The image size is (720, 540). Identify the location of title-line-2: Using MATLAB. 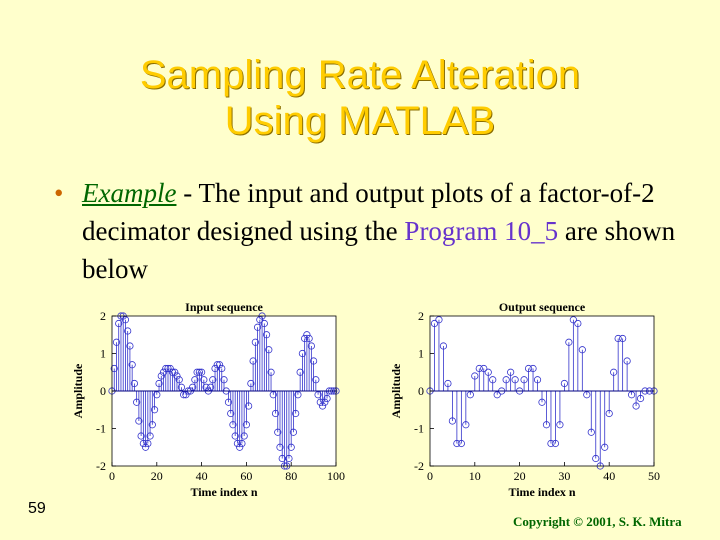
(360, 121).